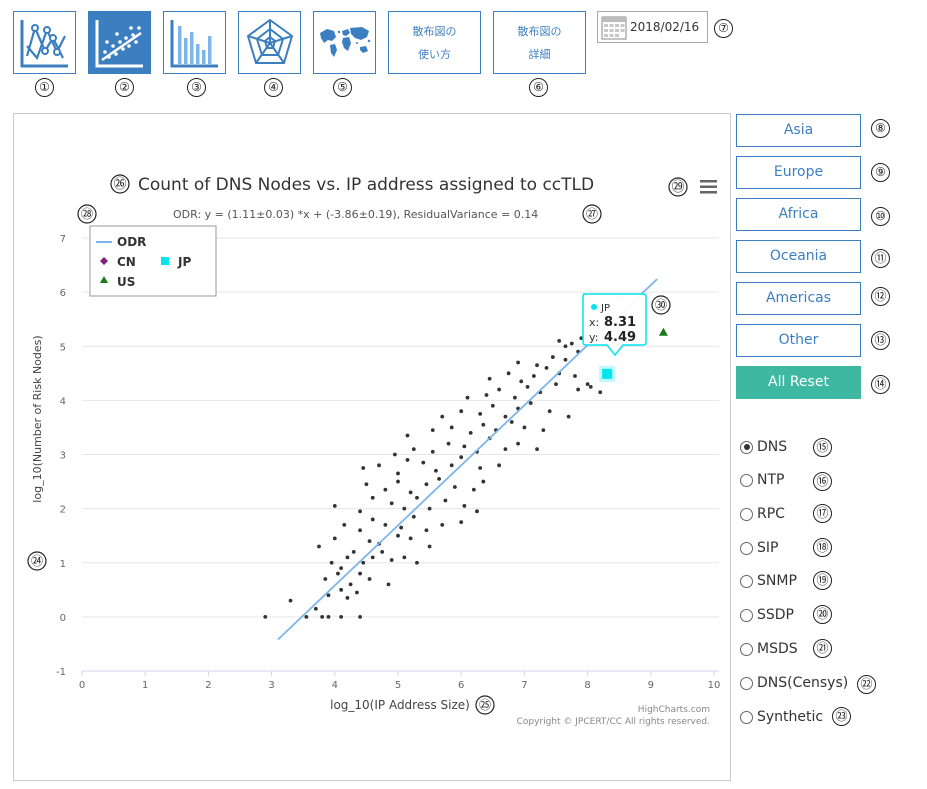  Describe the element at coordinates (607, 373) in the screenshot. I see `jp-point` at that location.